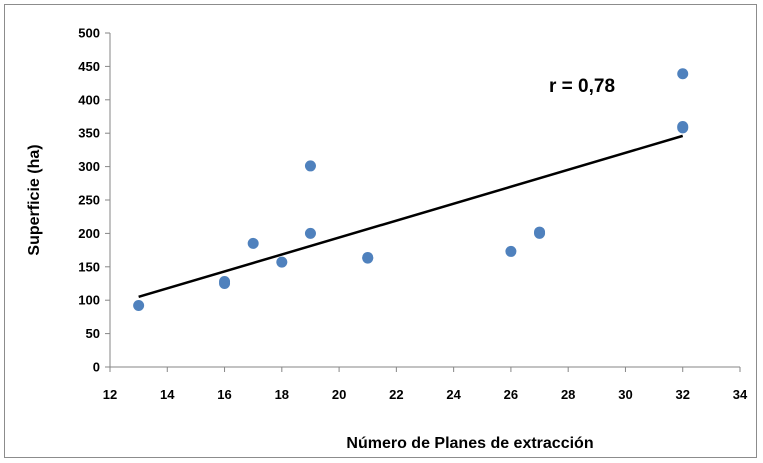 The image size is (763, 463). Describe the element at coordinates (453, 394) in the screenshot. I see `x-tick-label: 24` at that location.